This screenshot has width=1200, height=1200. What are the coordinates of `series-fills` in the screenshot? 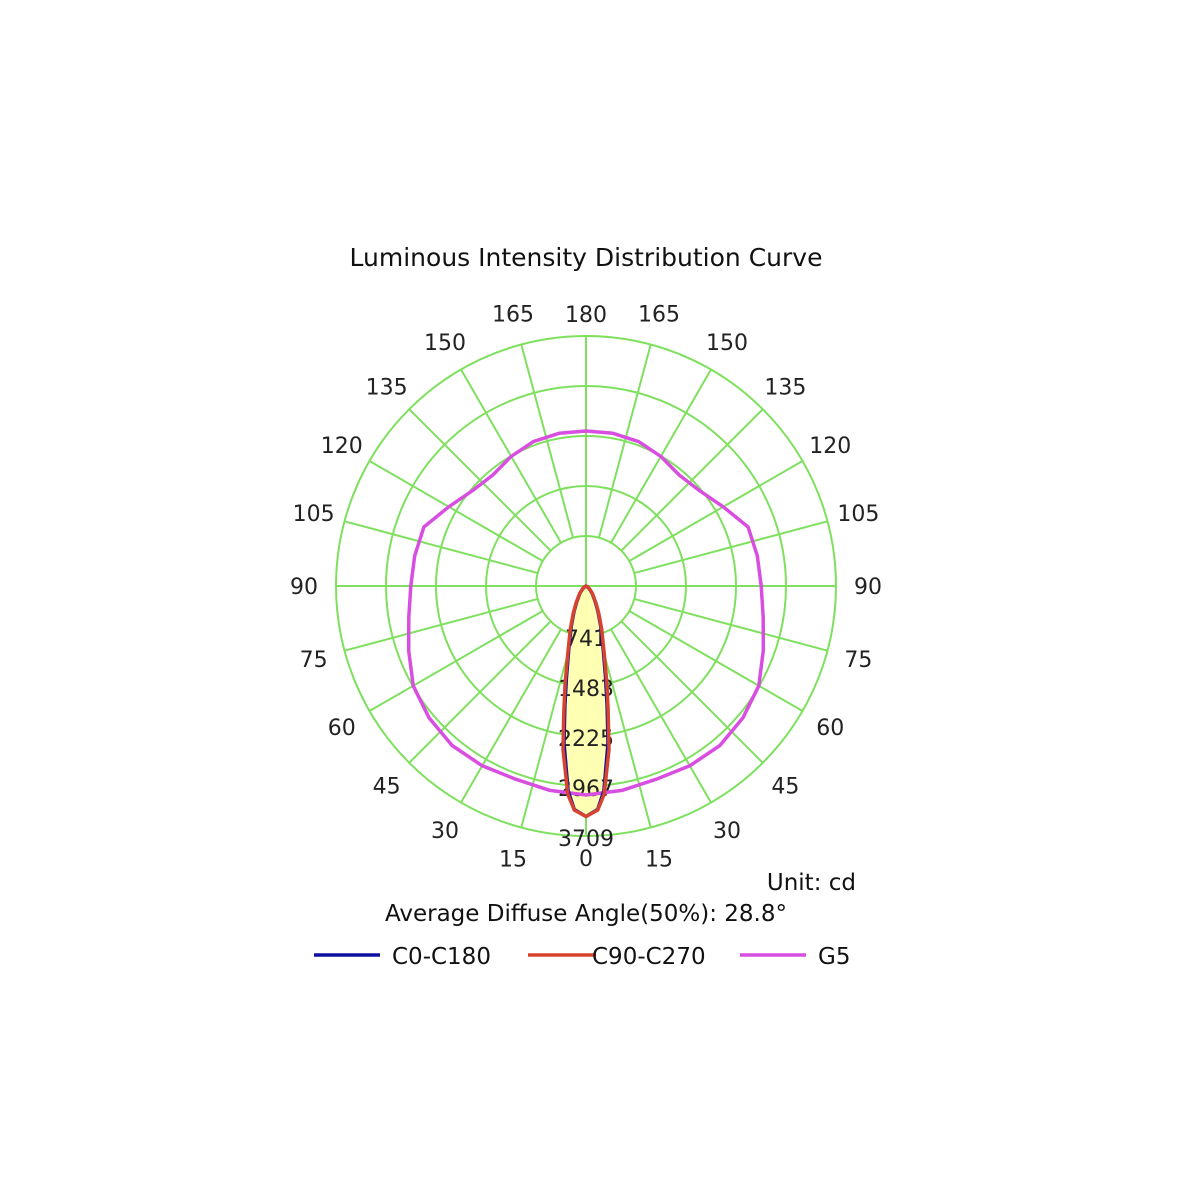 It's located at (586, 701).